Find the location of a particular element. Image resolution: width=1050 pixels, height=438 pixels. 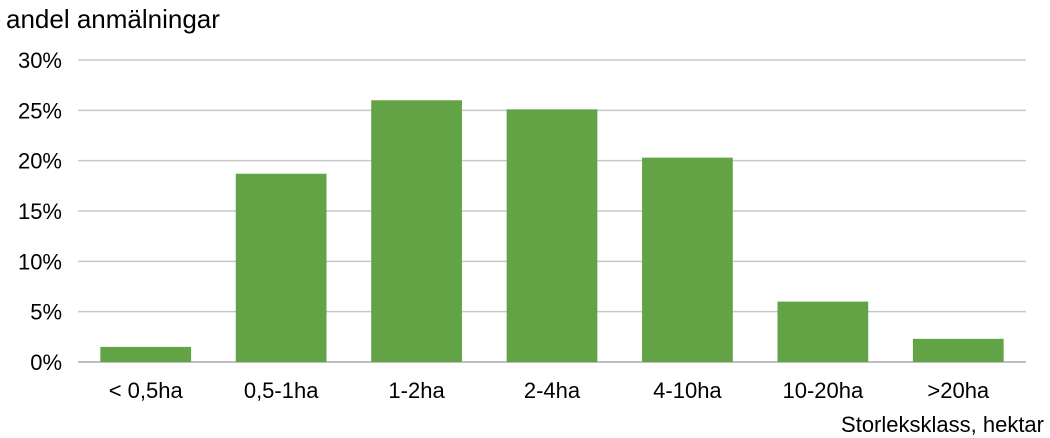

y-tick-label: 10% is located at coordinates (40, 261).